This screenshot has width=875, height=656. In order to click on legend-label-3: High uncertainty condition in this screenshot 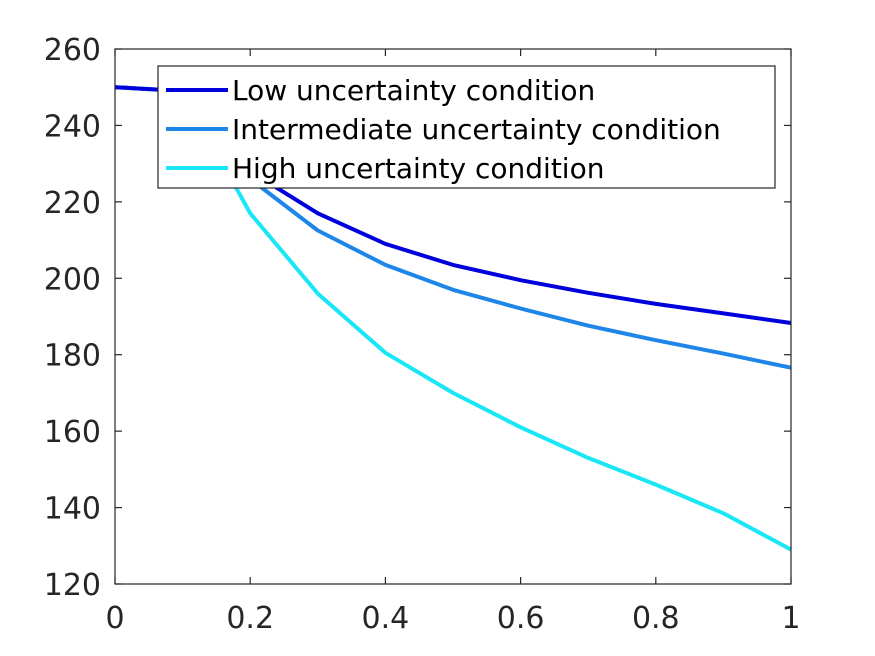, I will do `click(418, 168)`.